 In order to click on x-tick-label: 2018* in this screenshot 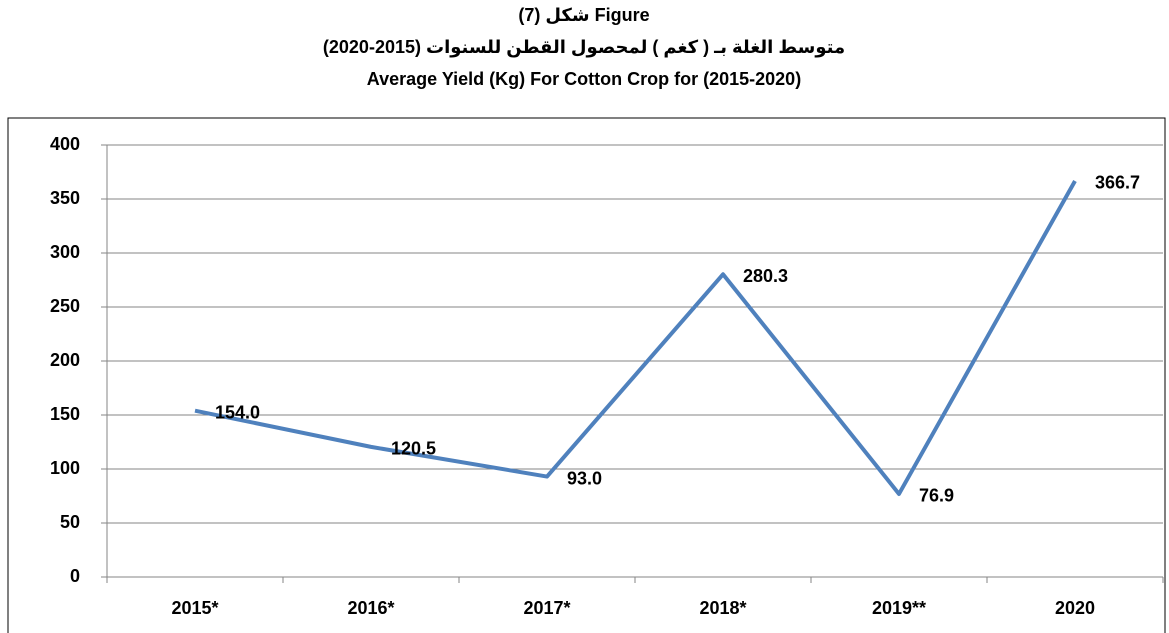, I will do `click(722, 608)`.